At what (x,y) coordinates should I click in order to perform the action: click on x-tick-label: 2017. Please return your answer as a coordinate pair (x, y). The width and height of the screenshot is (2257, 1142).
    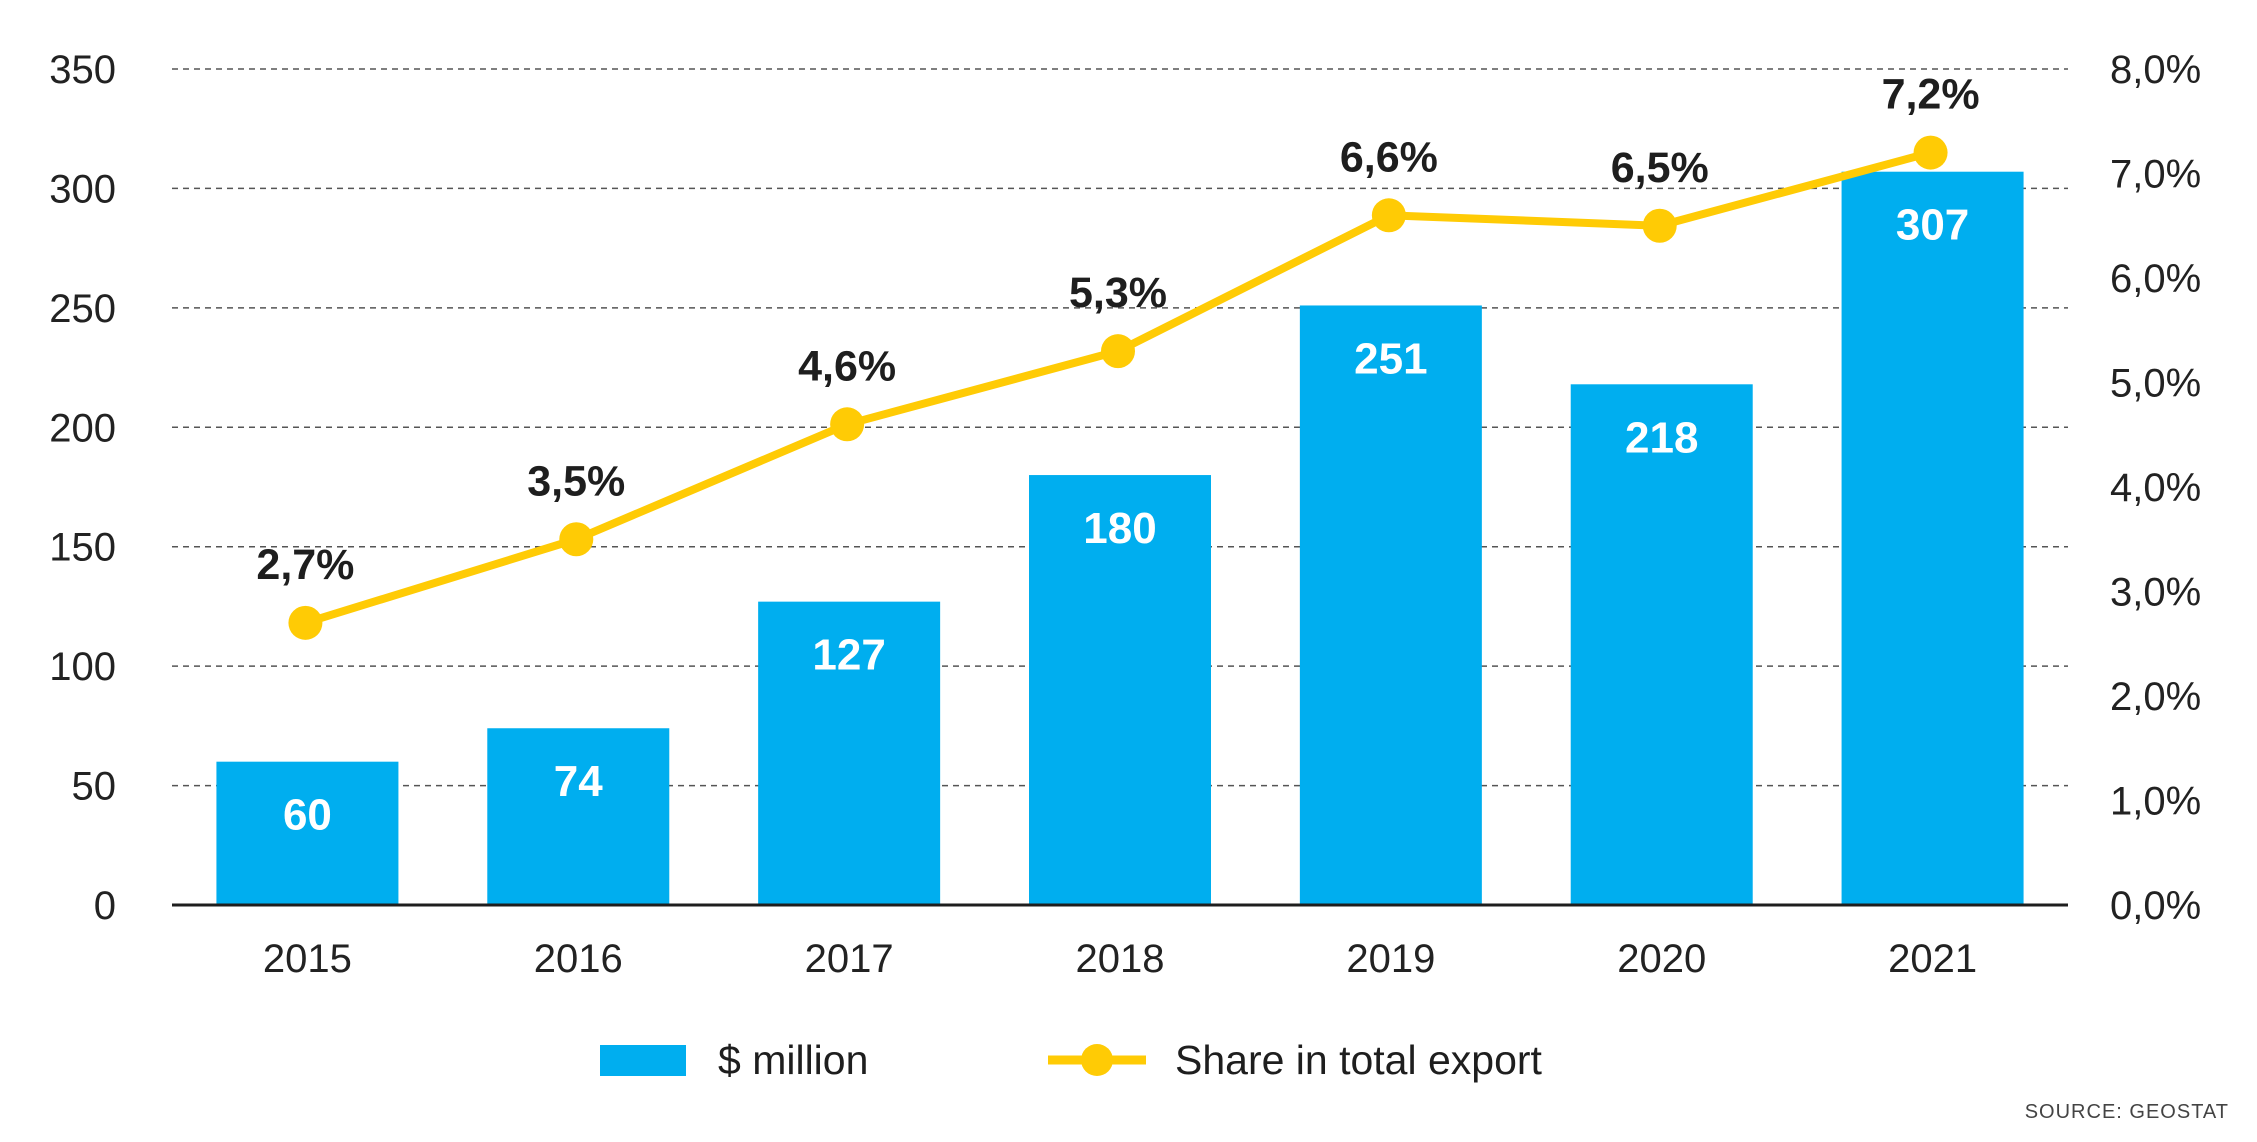
    Looking at the image, I should click on (849, 959).